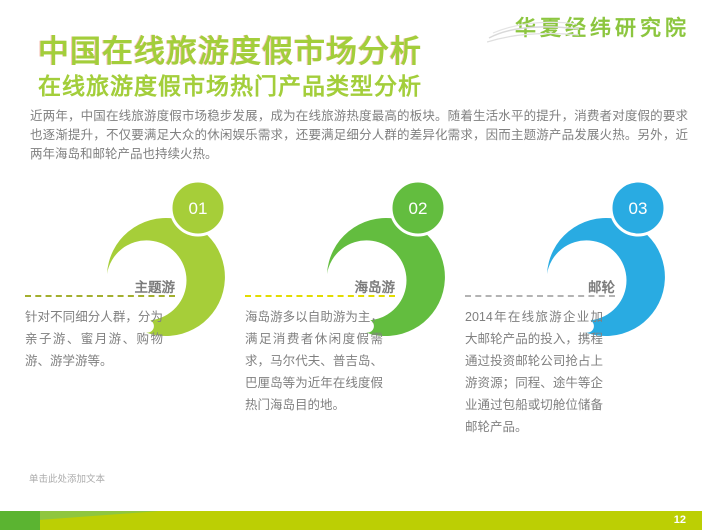 The image size is (702, 530). Describe the element at coordinates (67, 479) in the screenshot. I see `text-placeholder: 单击此处添加文本` at that location.